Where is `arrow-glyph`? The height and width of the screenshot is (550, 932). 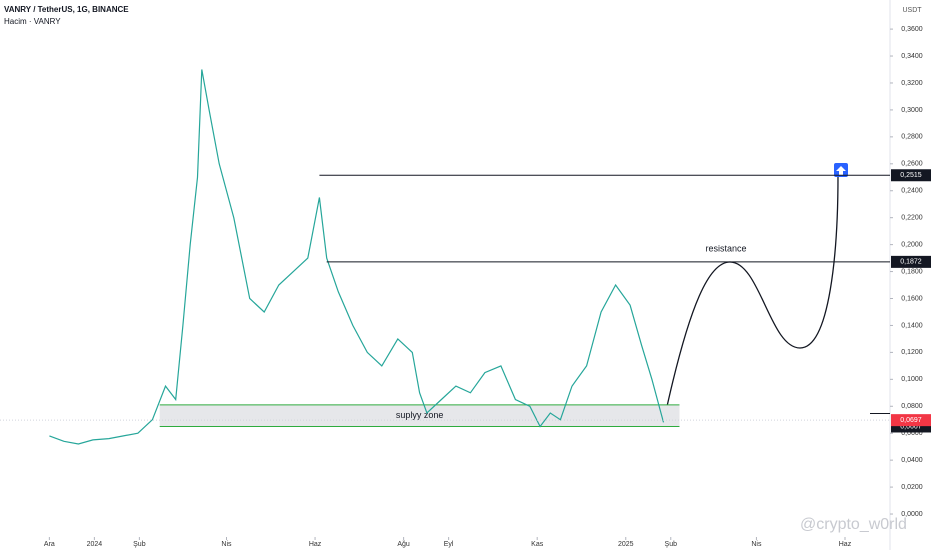
arrow-glyph is located at coordinates (841, 170).